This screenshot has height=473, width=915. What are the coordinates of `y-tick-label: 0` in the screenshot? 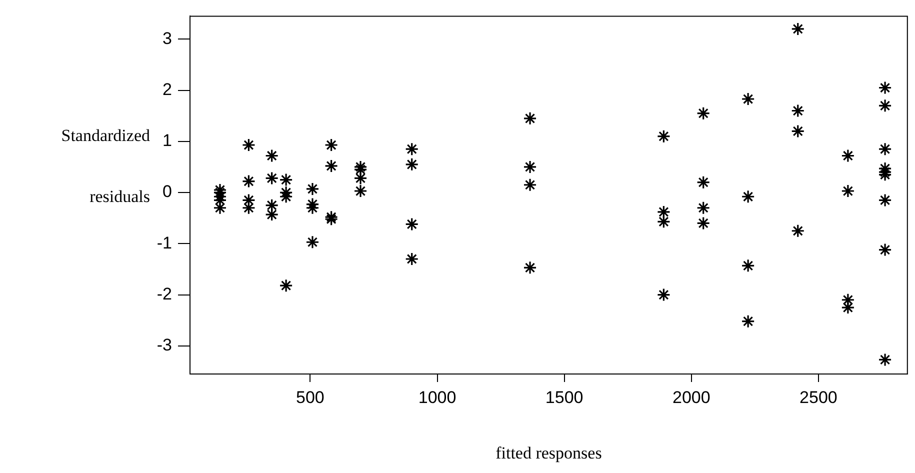 It's located at (167, 192).